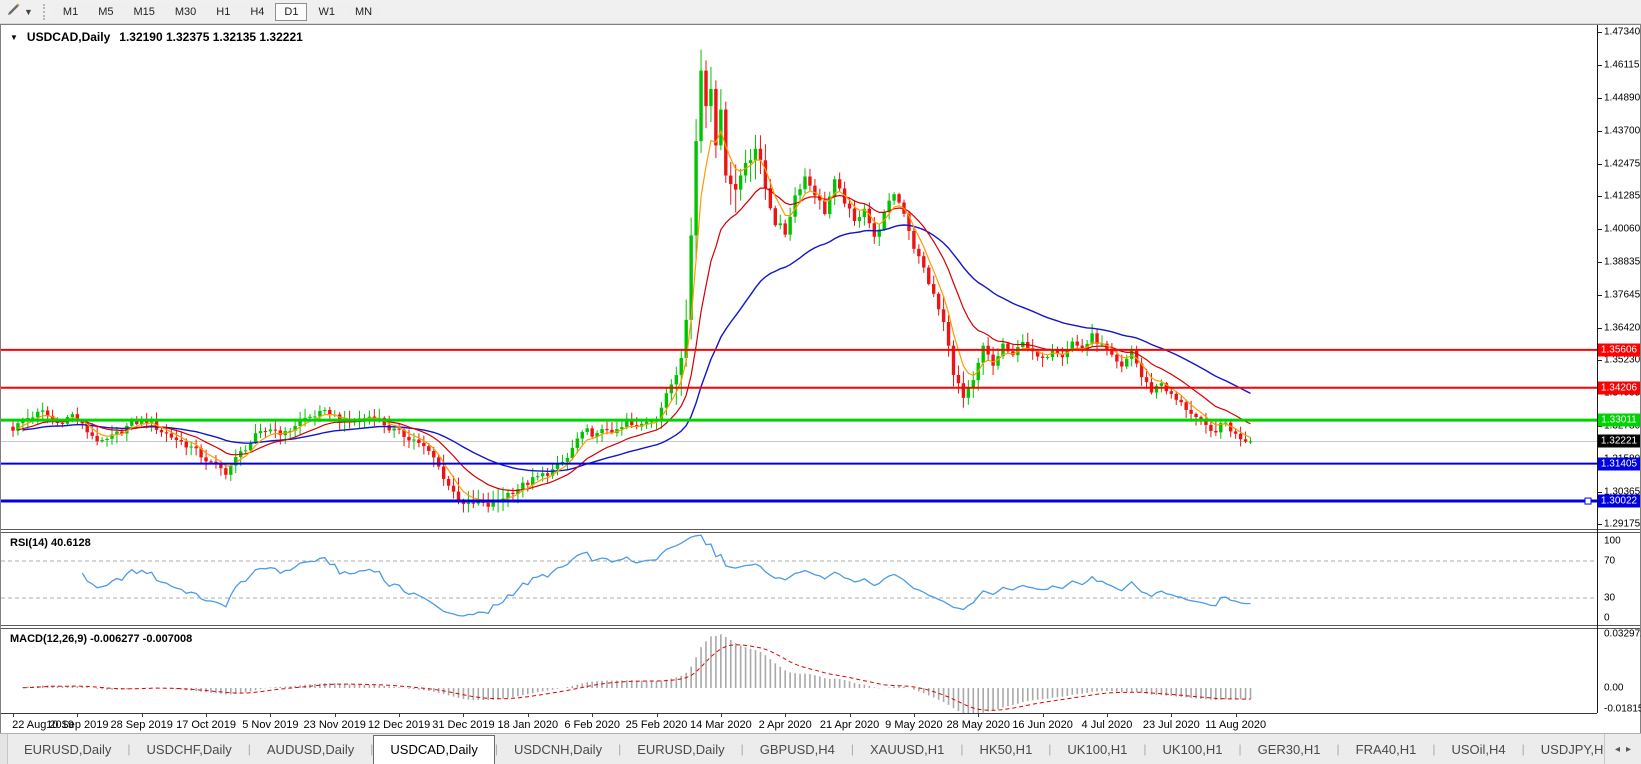 The height and width of the screenshot is (764, 1641). Describe the element at coordinates (106, 11) in the screenshot. I see `timeframe-button-m5: M5` at that location.